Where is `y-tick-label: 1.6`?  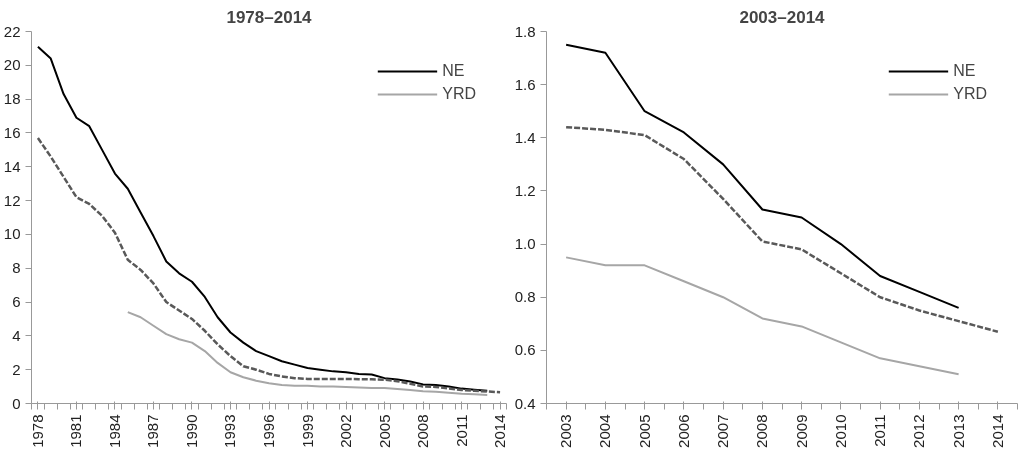 y-tick-label: 1.6 is located at coordinates (525, 84).